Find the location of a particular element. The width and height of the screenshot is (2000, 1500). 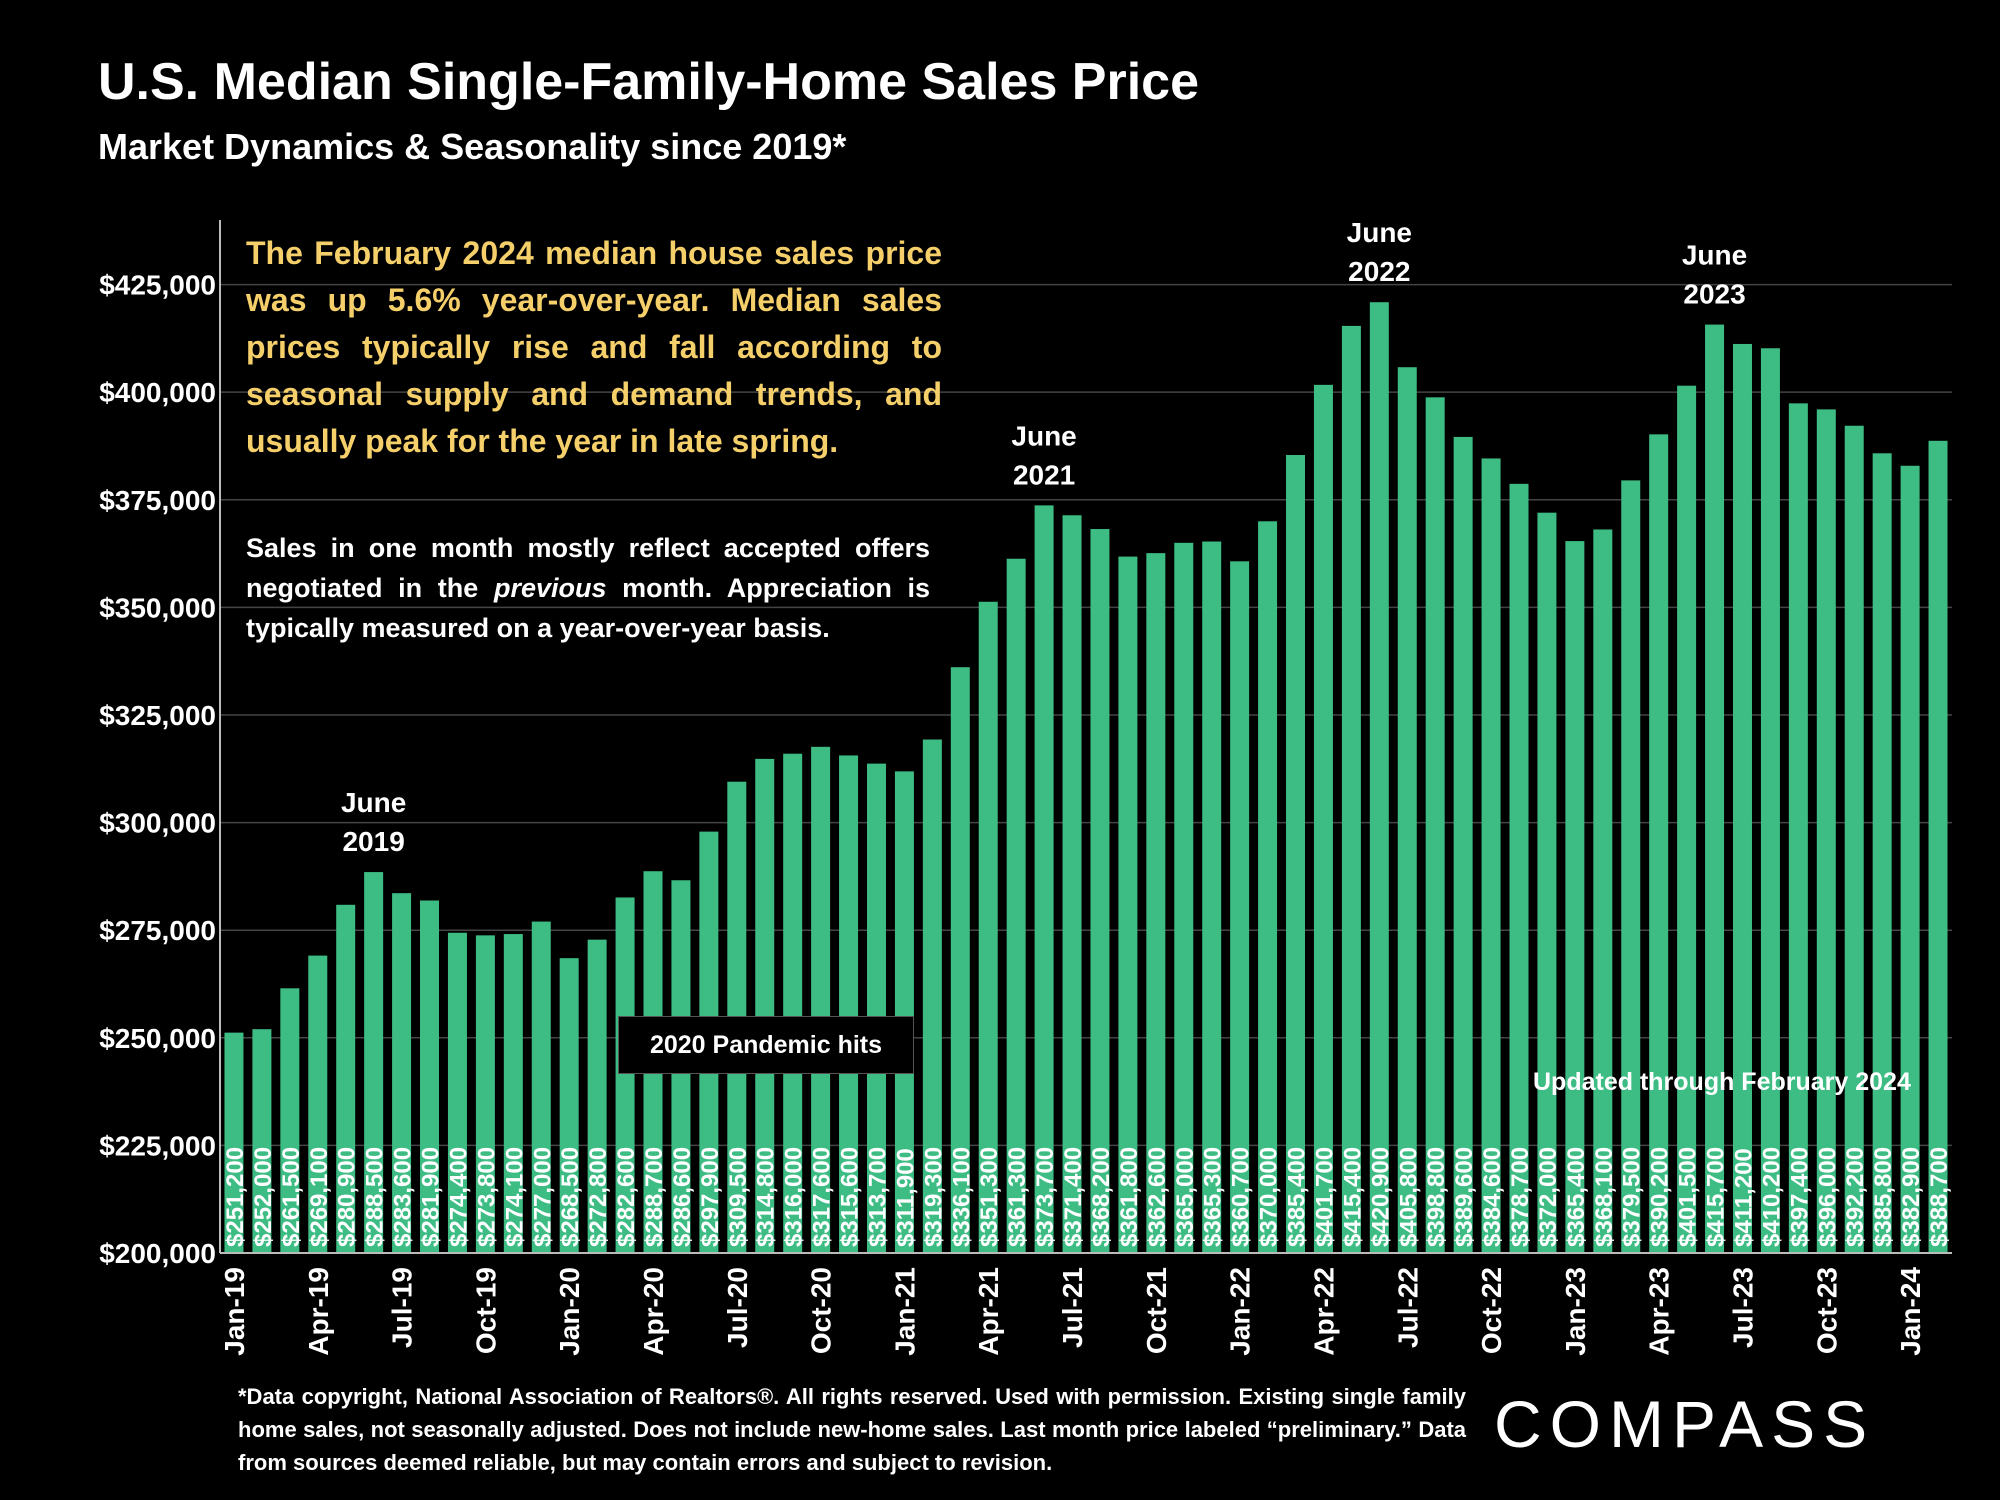

data-label: $411,200 is located at coordinates (1743, 1197).